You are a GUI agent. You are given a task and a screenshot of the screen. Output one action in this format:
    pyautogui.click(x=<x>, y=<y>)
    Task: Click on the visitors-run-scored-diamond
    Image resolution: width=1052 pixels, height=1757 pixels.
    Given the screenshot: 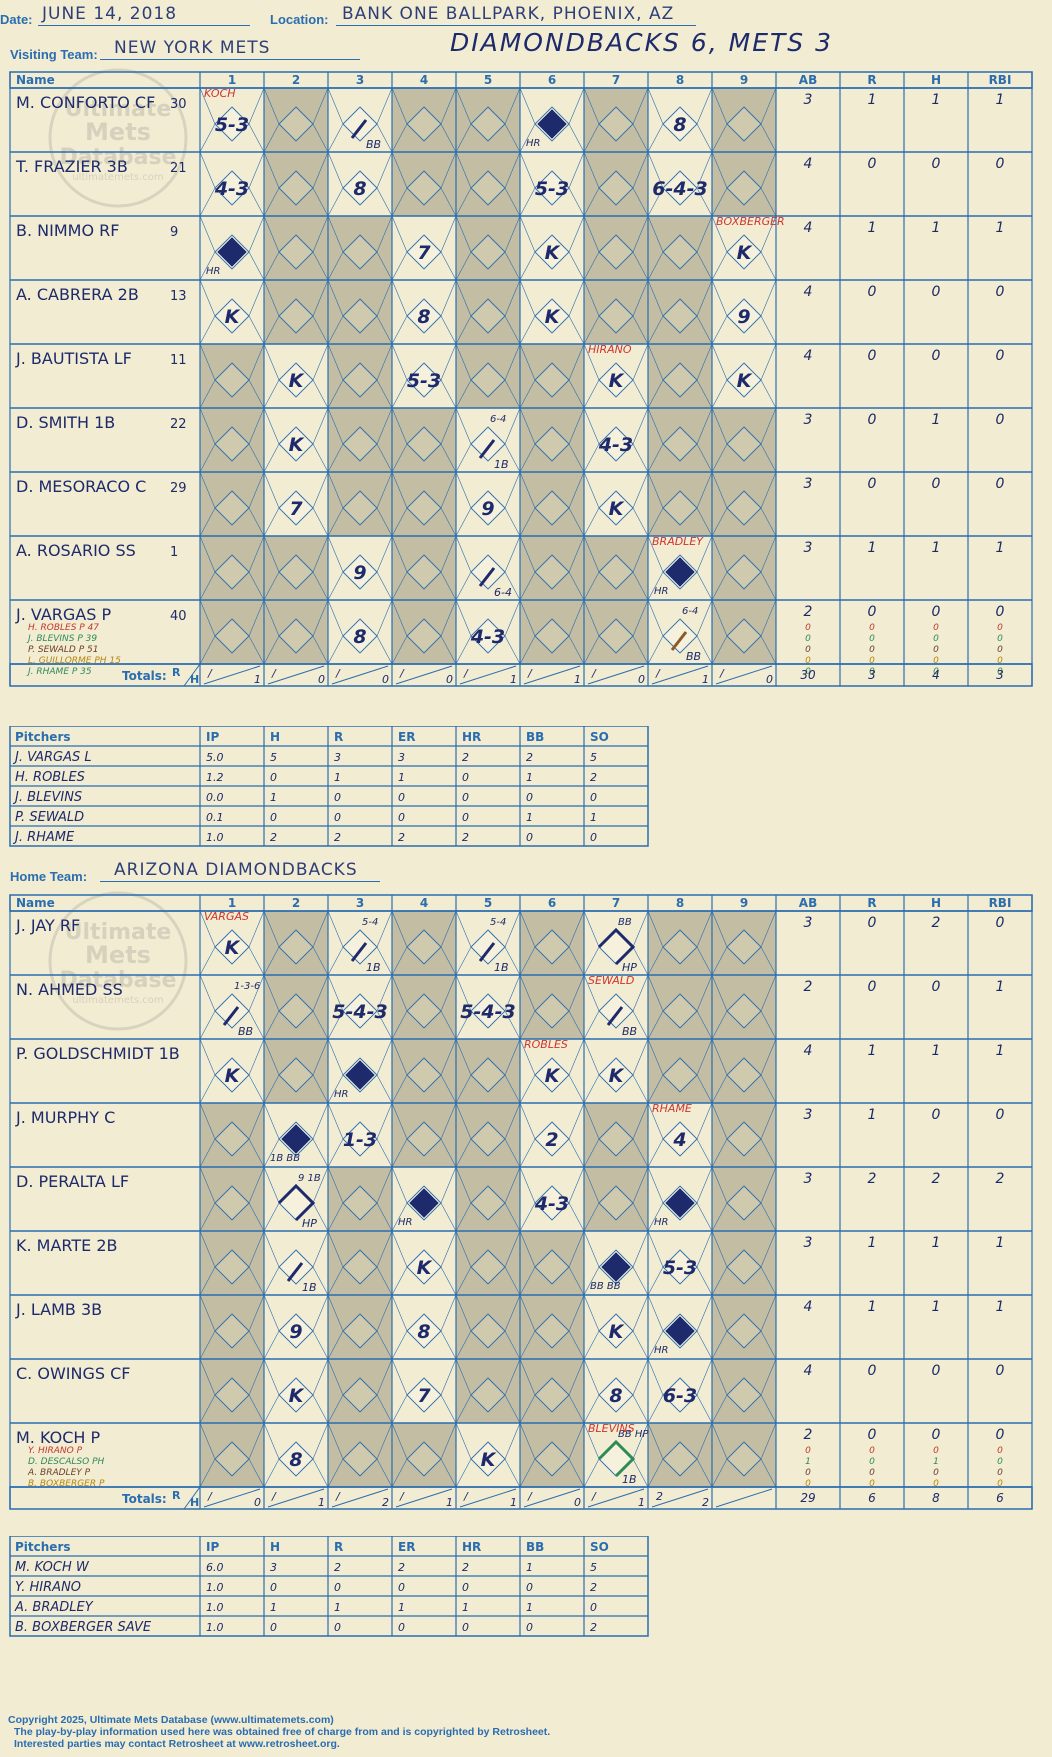 What is the action you would take?
    pyautogui.click(x=552, y=124)
    